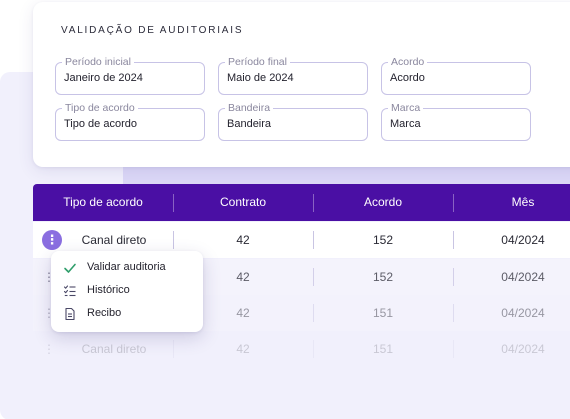 The height and width of the screenshot is (419, 570). Describe the element at coordinates (108, 290) in the screenshot. I see `menu-item-label: Histórico` at that location.